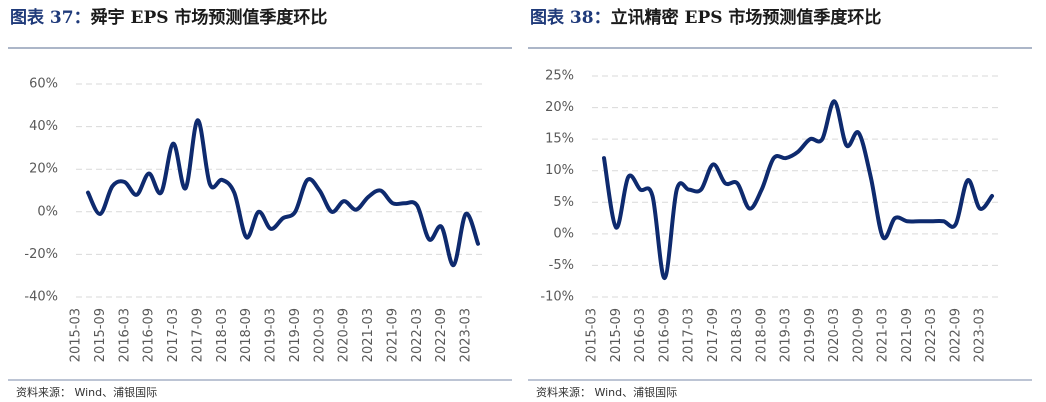 The height and width of the screenshot is (402, 1046). Describe the element at coordinates (209, 17) in the screenshot. I see `title-text: 舜宇 EPS 市场预测值季度环比` at that location.